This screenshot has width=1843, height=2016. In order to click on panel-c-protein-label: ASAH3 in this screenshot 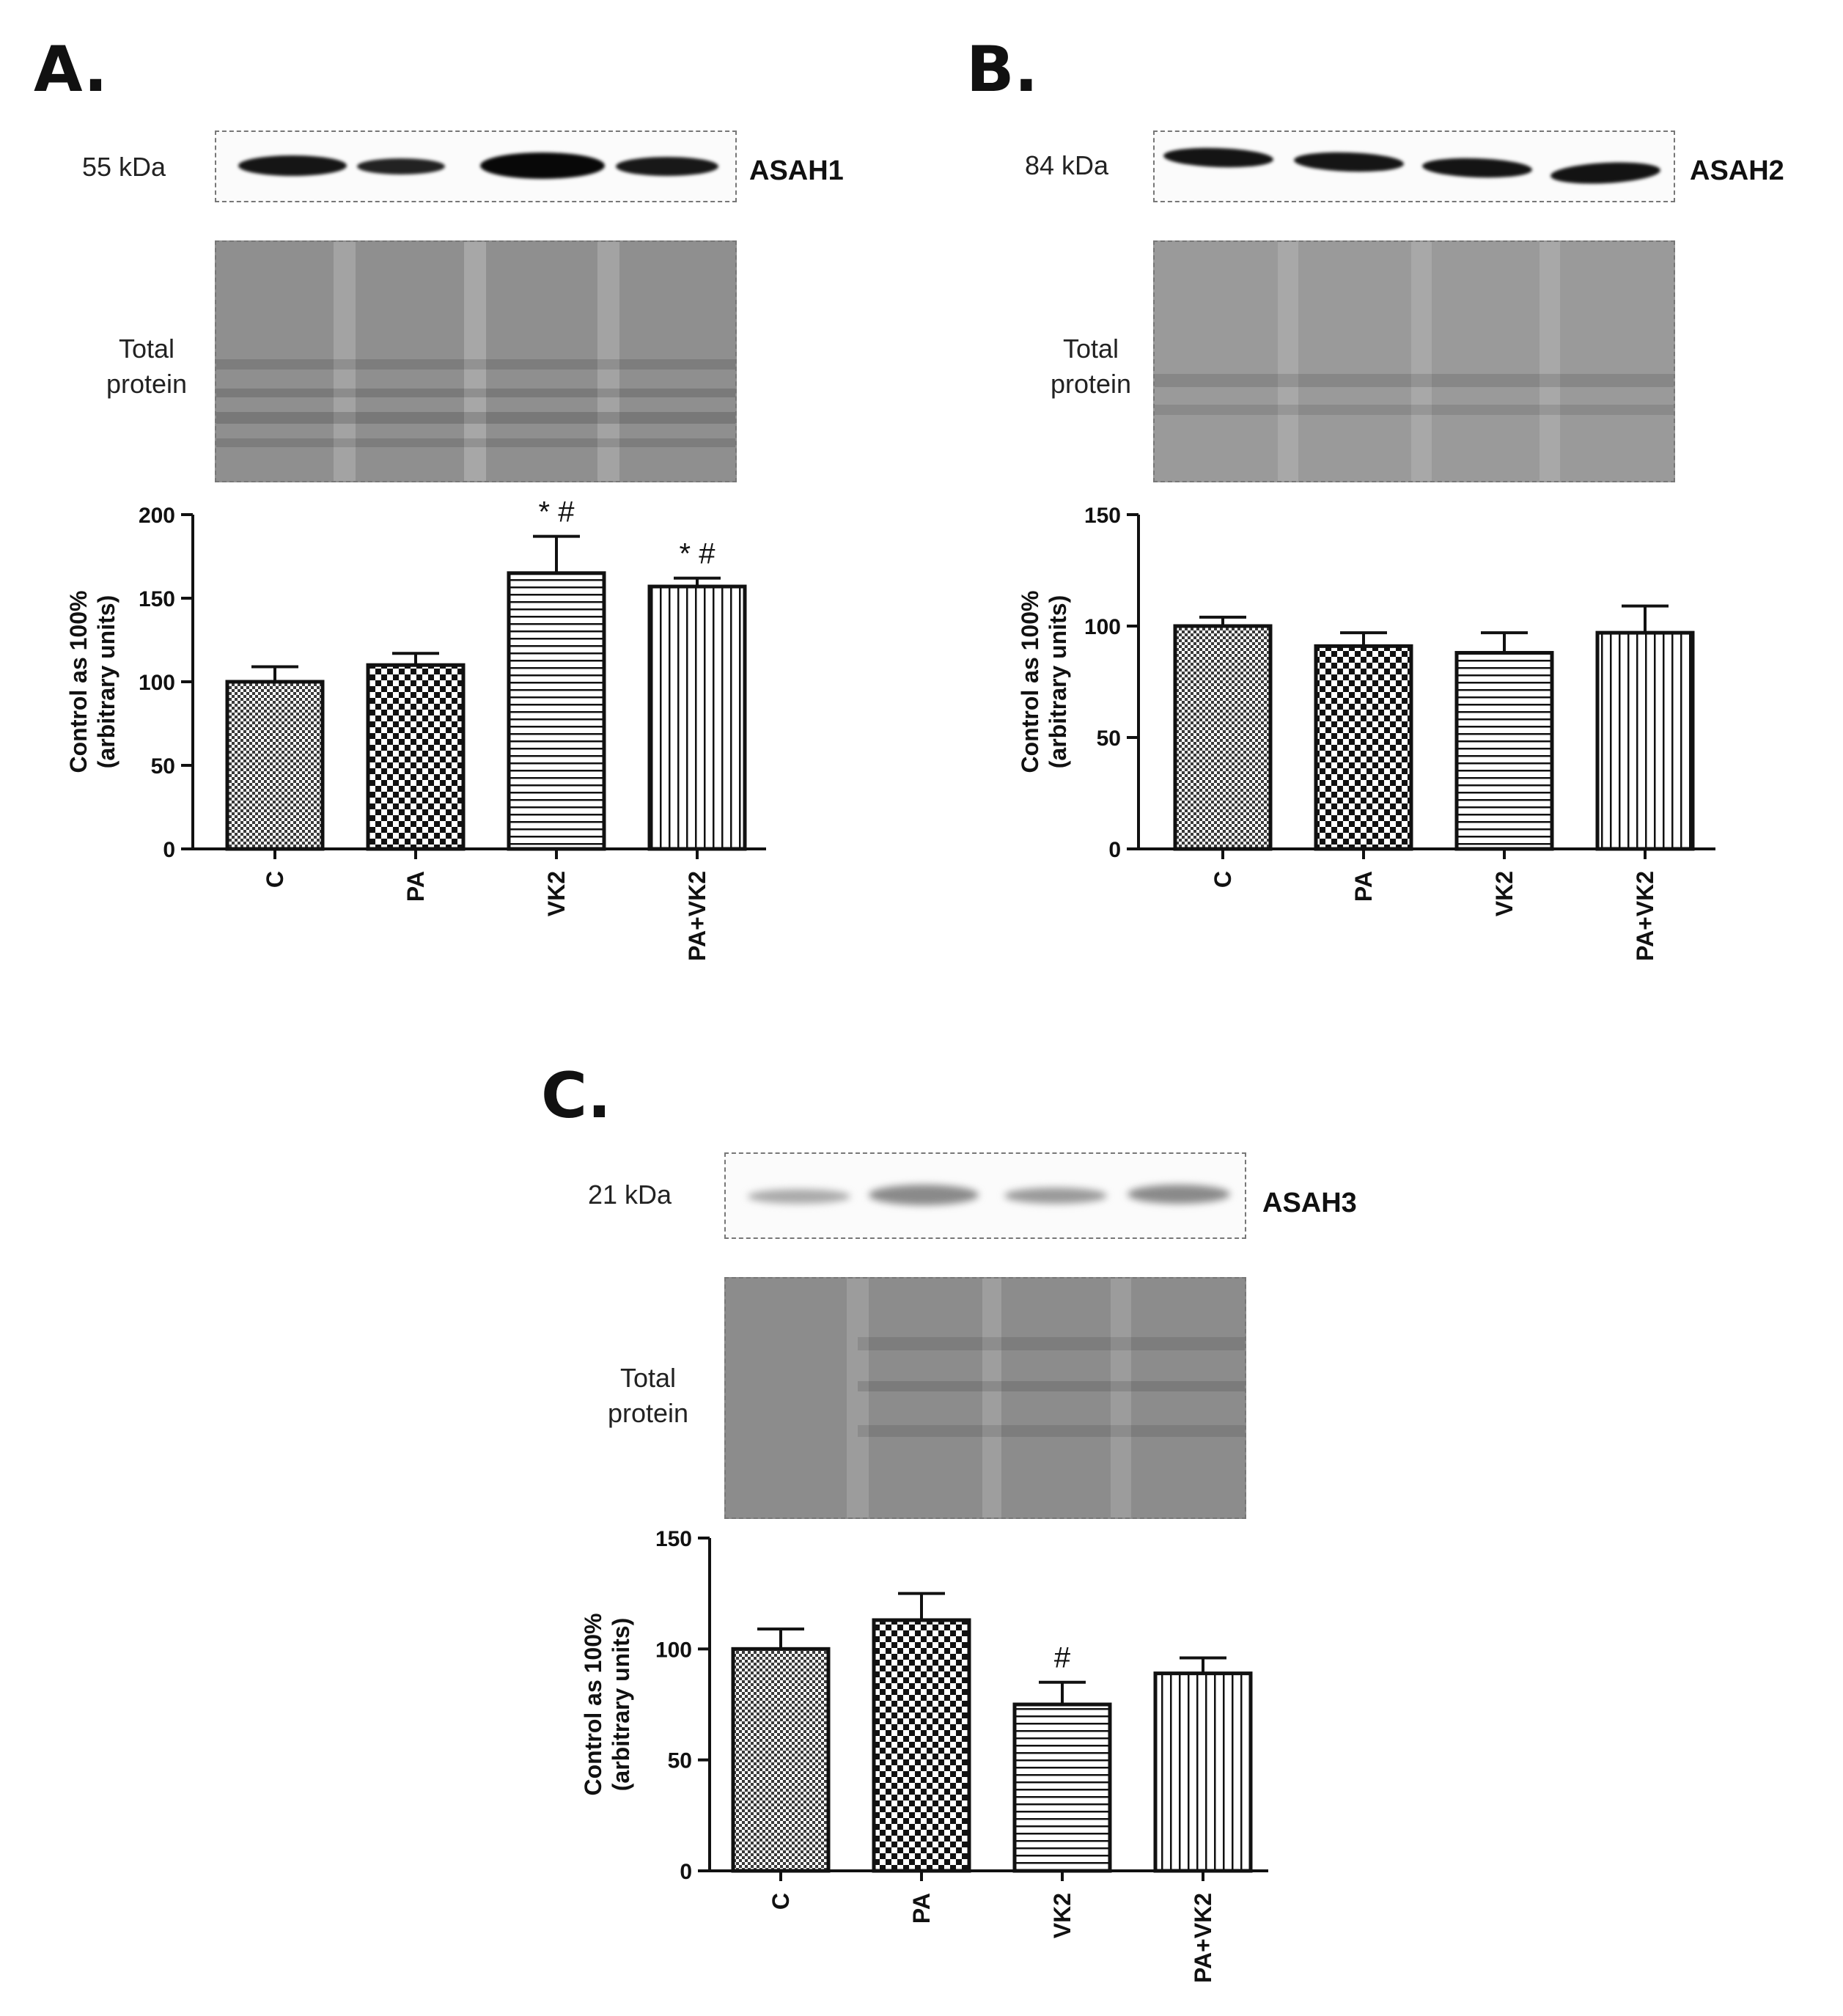, I will do `click(1309, 1203)`.